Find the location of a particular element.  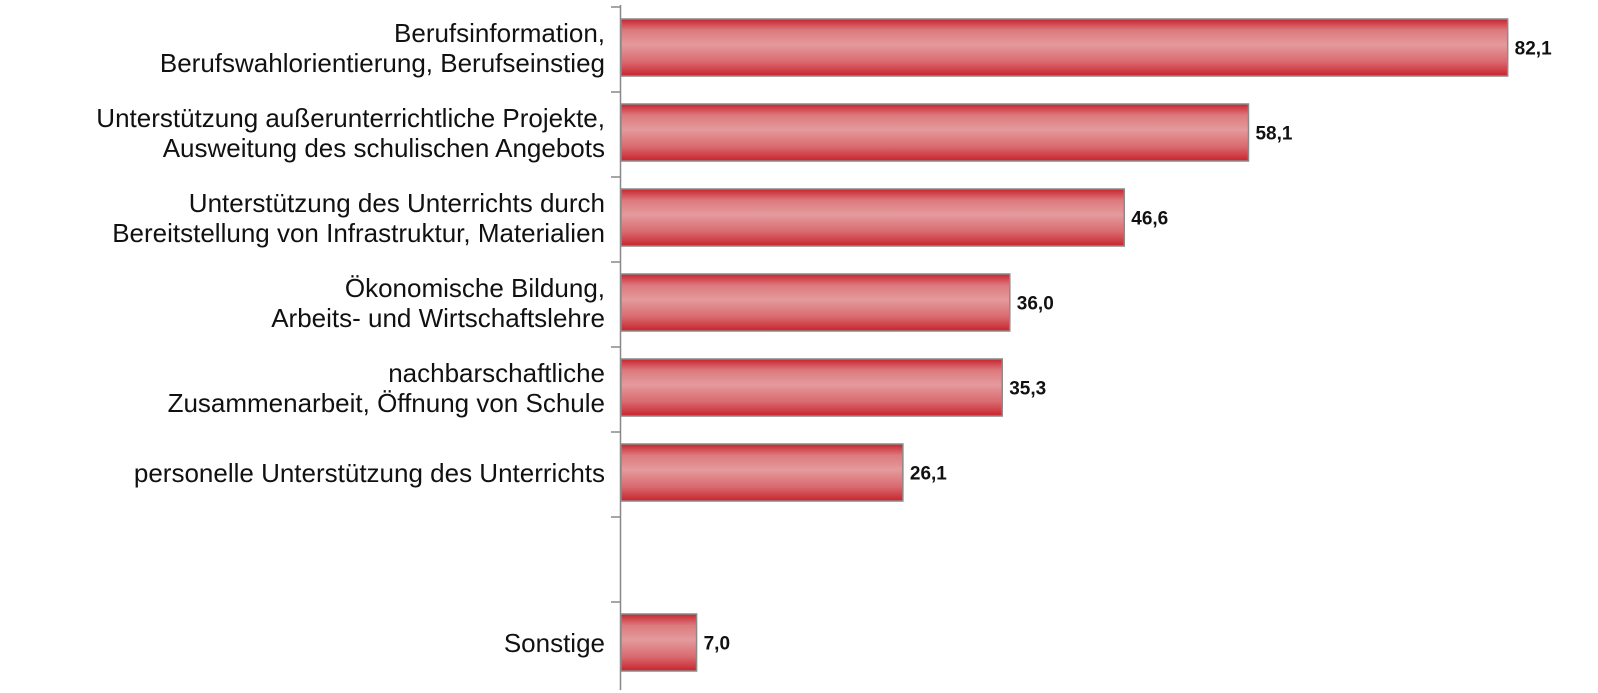

category-label: Sonstige is located at coordinates (554, 642).